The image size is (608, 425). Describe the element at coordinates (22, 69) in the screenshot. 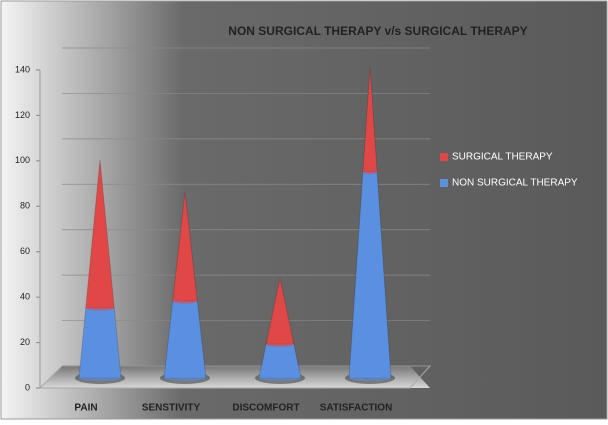

I see `y-tick-label: 140` at that location.